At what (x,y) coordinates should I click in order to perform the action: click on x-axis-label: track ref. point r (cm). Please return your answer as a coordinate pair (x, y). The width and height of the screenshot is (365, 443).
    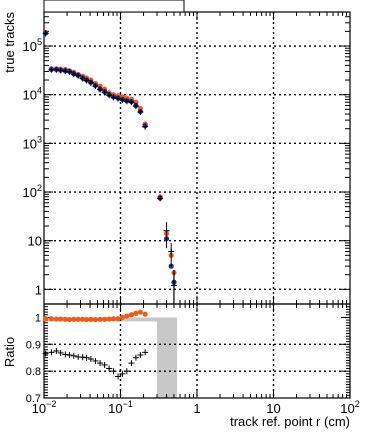
    Looking at the image, I should click on (290, 421).